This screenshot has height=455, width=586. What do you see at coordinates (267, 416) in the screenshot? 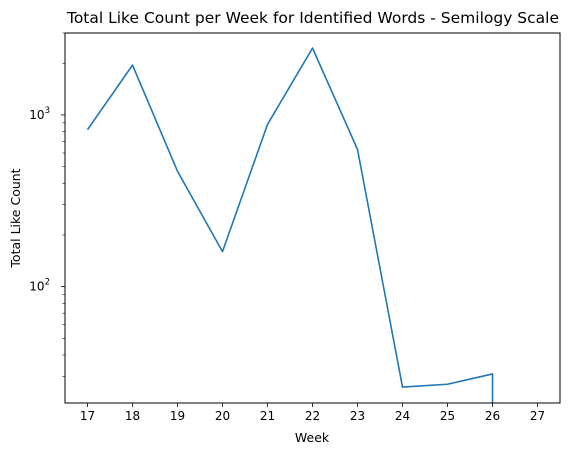
I see `x-tick-label: 21` at bounding box center [267, 416].